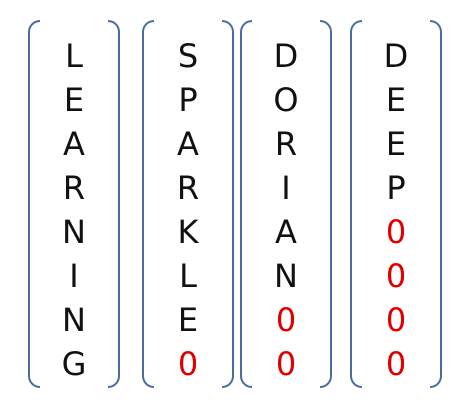 The image size is (462, 418). Describe the element at coordinates (188, 56) in the screenshot. I see `letter: S` at that location.